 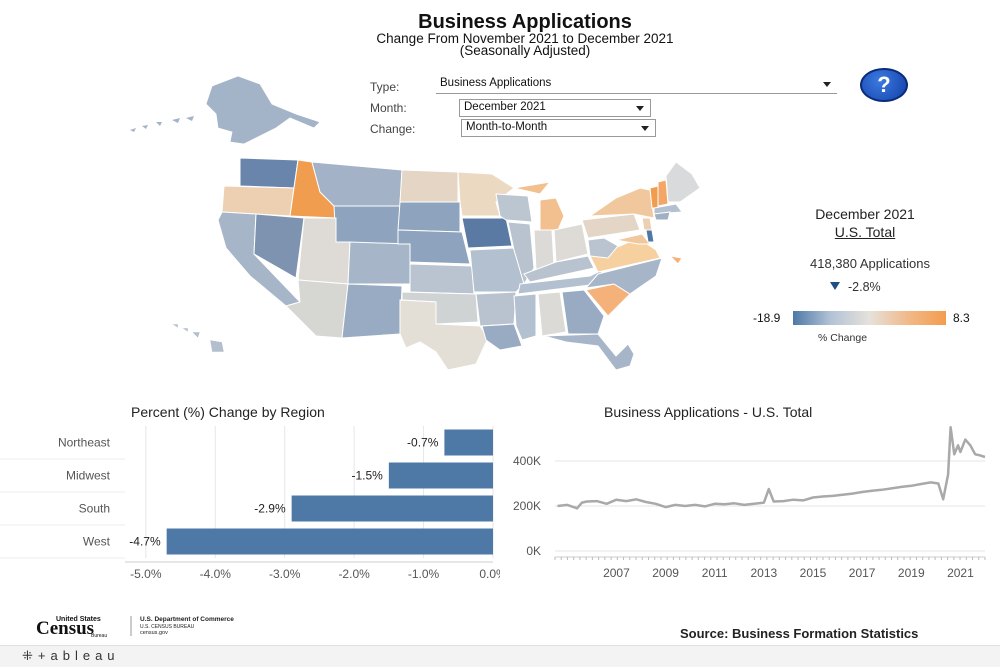 What do you see at coordinates (654, 197) in the screenshot?
I see `state-vermont` at bounding box center [654, 197].